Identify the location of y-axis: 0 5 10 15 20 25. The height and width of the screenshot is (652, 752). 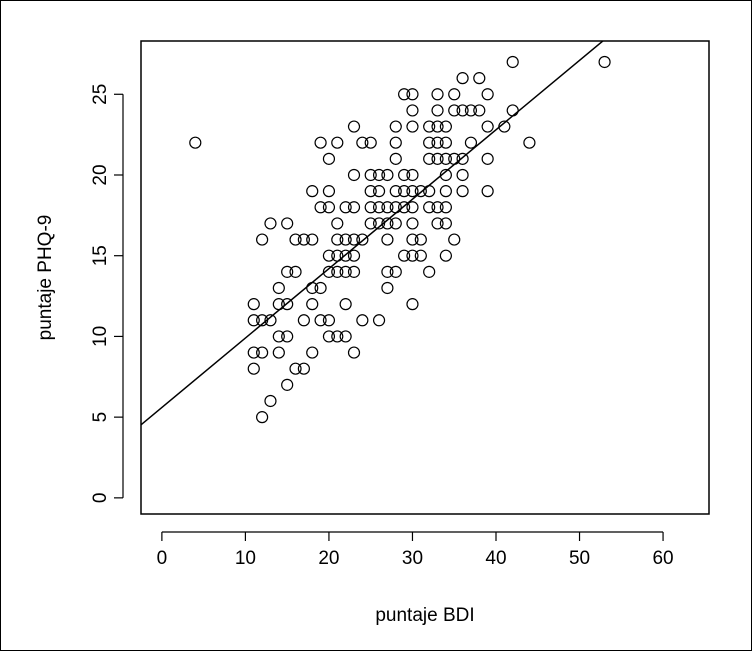
(107, 293).